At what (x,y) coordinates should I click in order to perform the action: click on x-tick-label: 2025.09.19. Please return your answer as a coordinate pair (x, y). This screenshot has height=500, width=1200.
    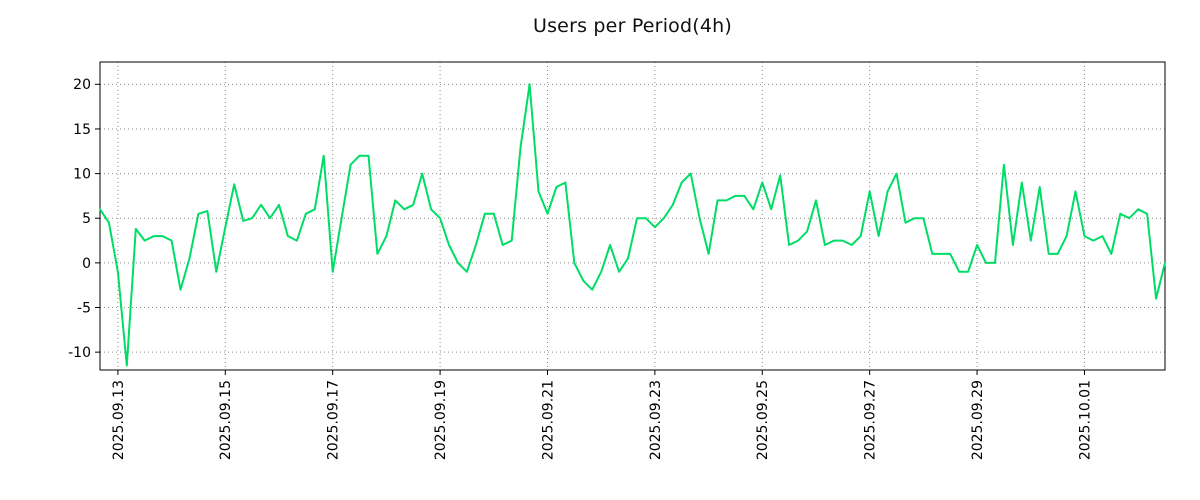
    Looking at the image, I should click on (441, 420).